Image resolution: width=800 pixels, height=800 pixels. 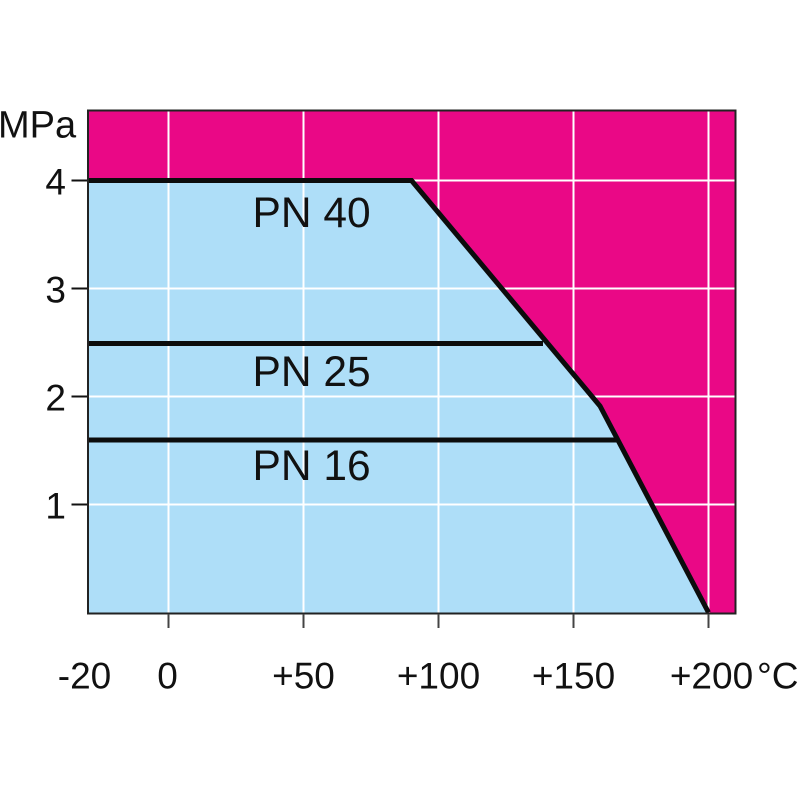 What do you see at coordinates (303, 676) in the screenshot?
I see `svg-text: +50` at bounding box center [303, 676].